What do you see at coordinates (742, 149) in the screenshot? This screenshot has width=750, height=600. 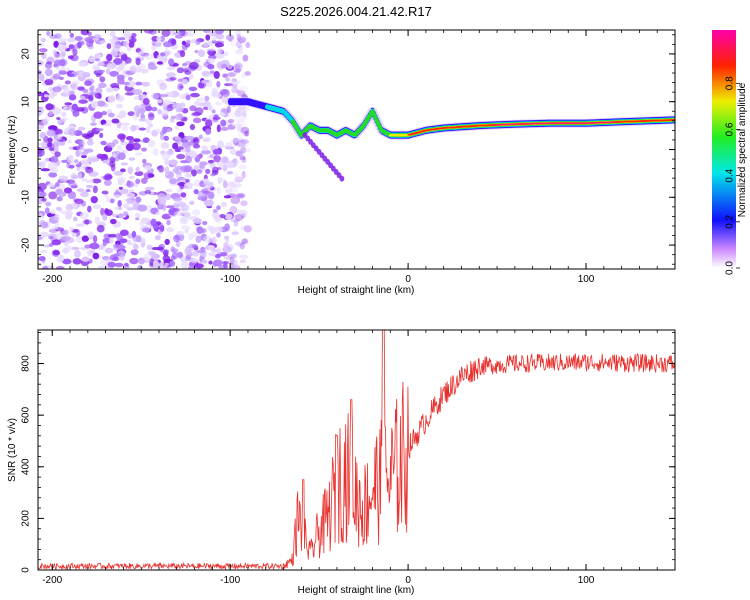 I see `colorbar-label: Normalized spectral amplitude` at bounding box center [742, 149].